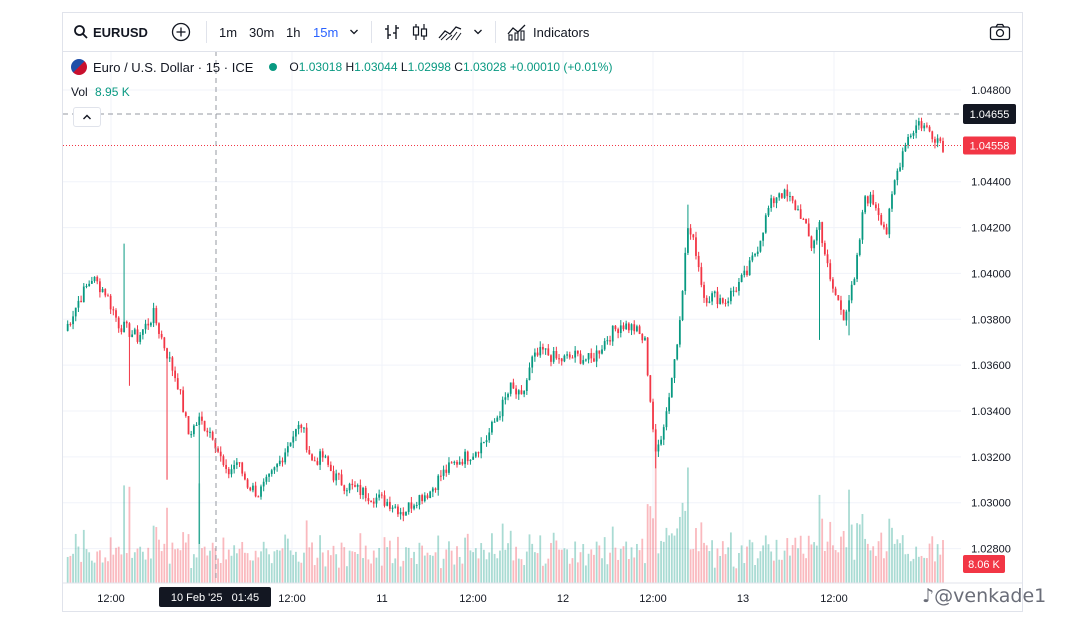 This screenshot has width=1082, height=633. I want to click on candles-style-button, so click(420, 32).